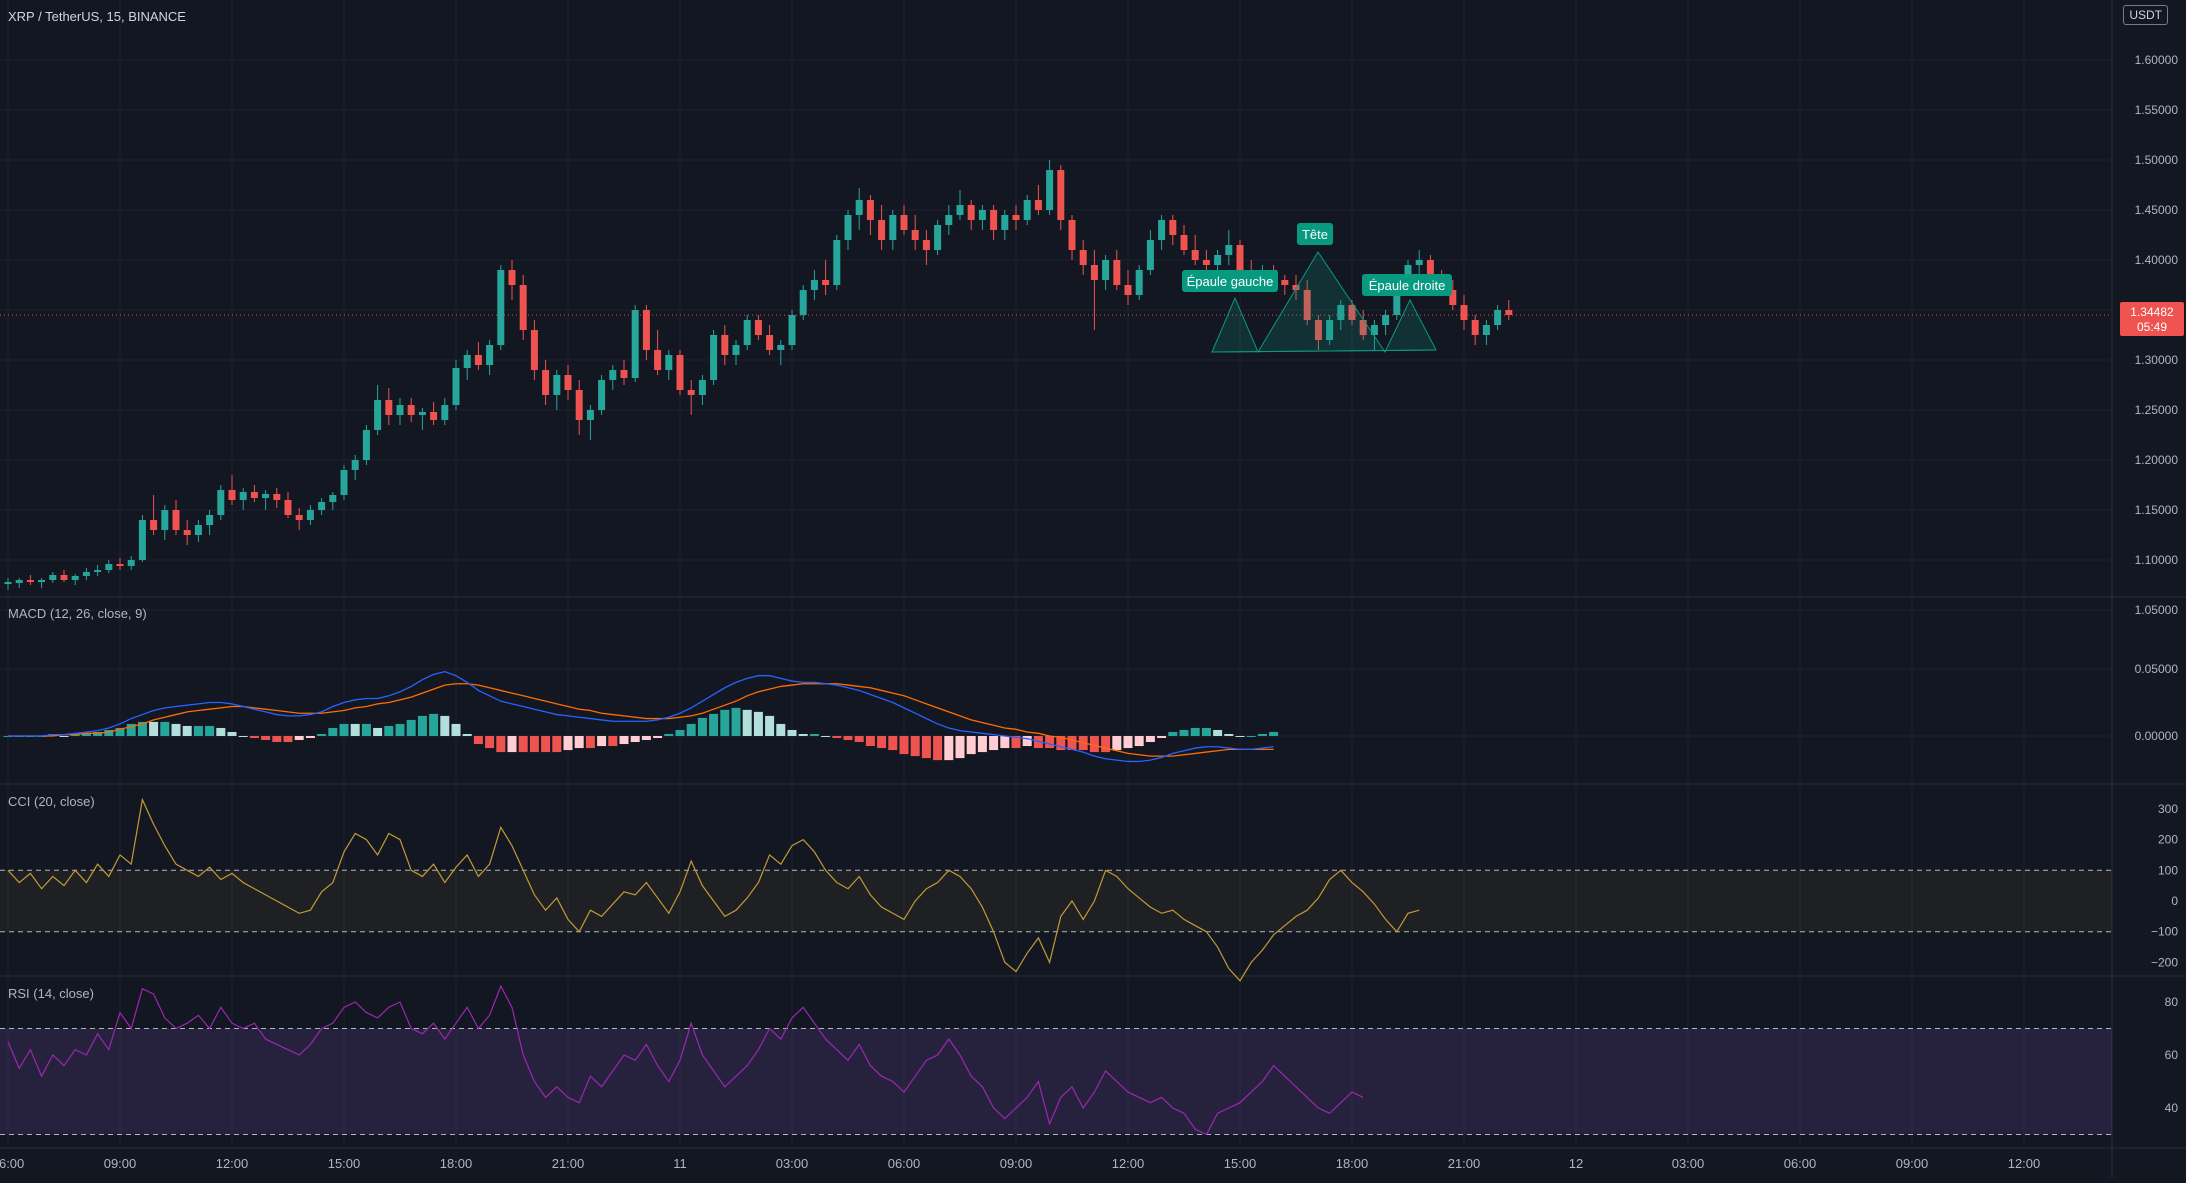  Describe the element at coordinates (1576, 1163) in the screenshot. I see `time-tick-label: 12` at that location.